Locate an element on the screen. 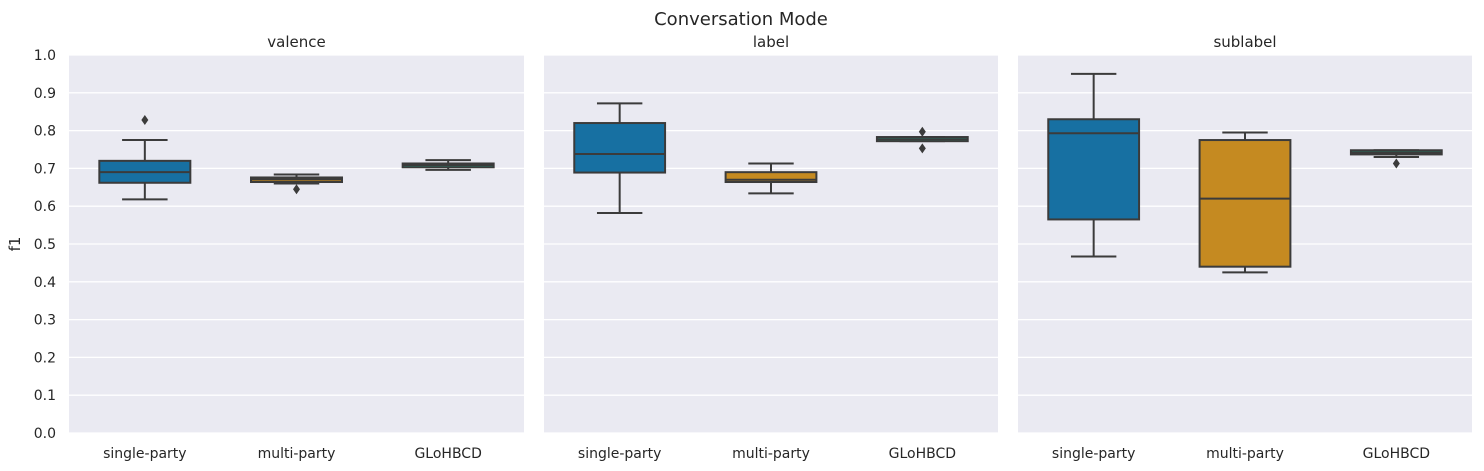  panel-title: valence is located at coordinates (296, 42).